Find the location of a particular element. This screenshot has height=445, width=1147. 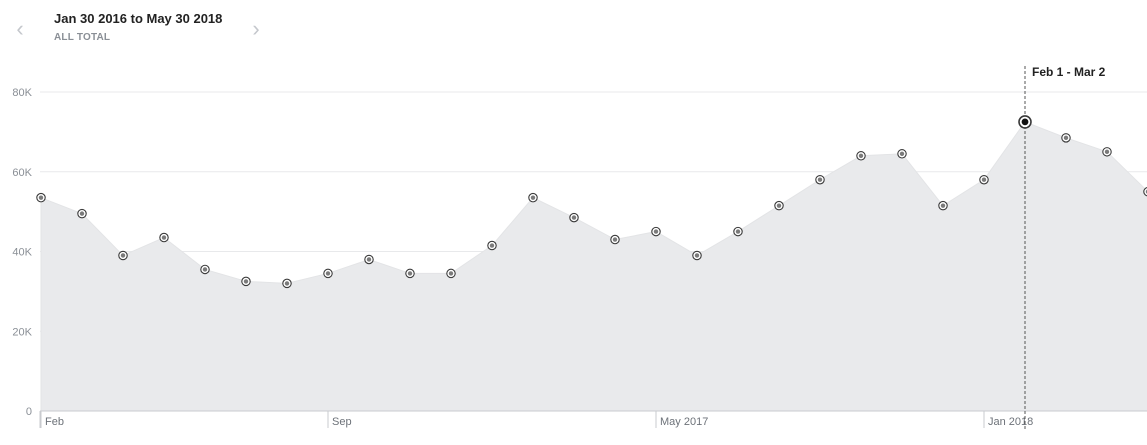

y-tick-label-2: 40K is located at coordinates (22, 253).